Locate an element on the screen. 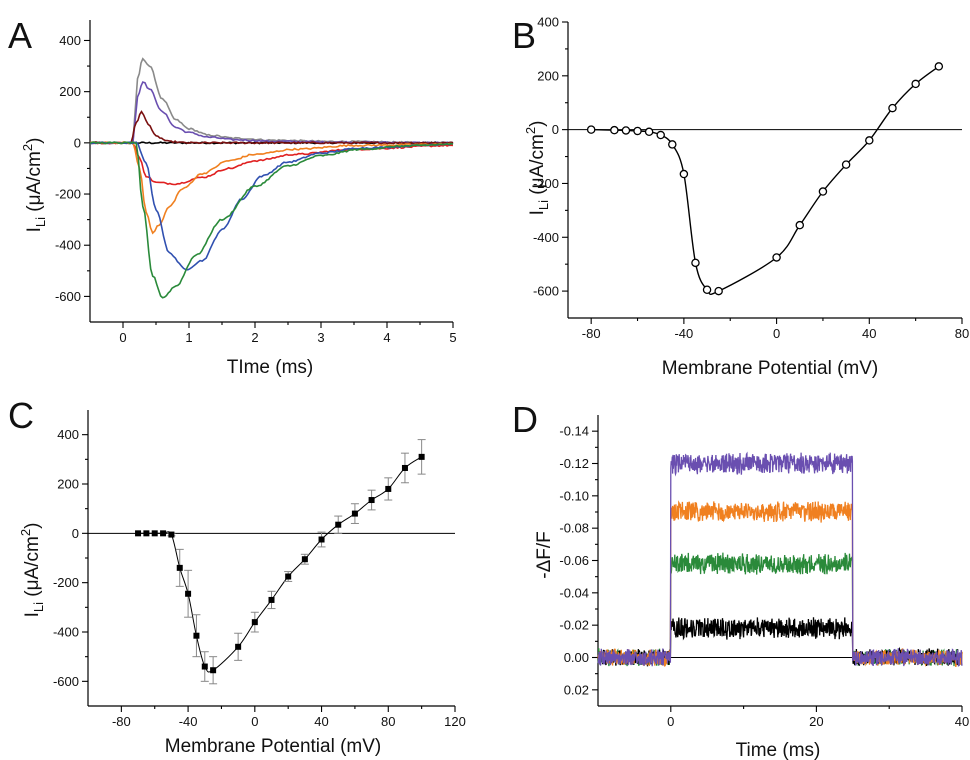  panel-d-ylabel: -ΔF/F is located at coordinates (544, 555).